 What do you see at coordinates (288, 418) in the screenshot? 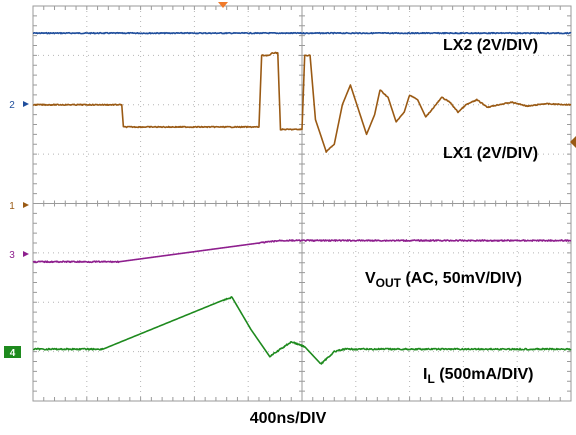
I see `time-scale-label: 400ns/DIV` at bounding box center [288, 418].